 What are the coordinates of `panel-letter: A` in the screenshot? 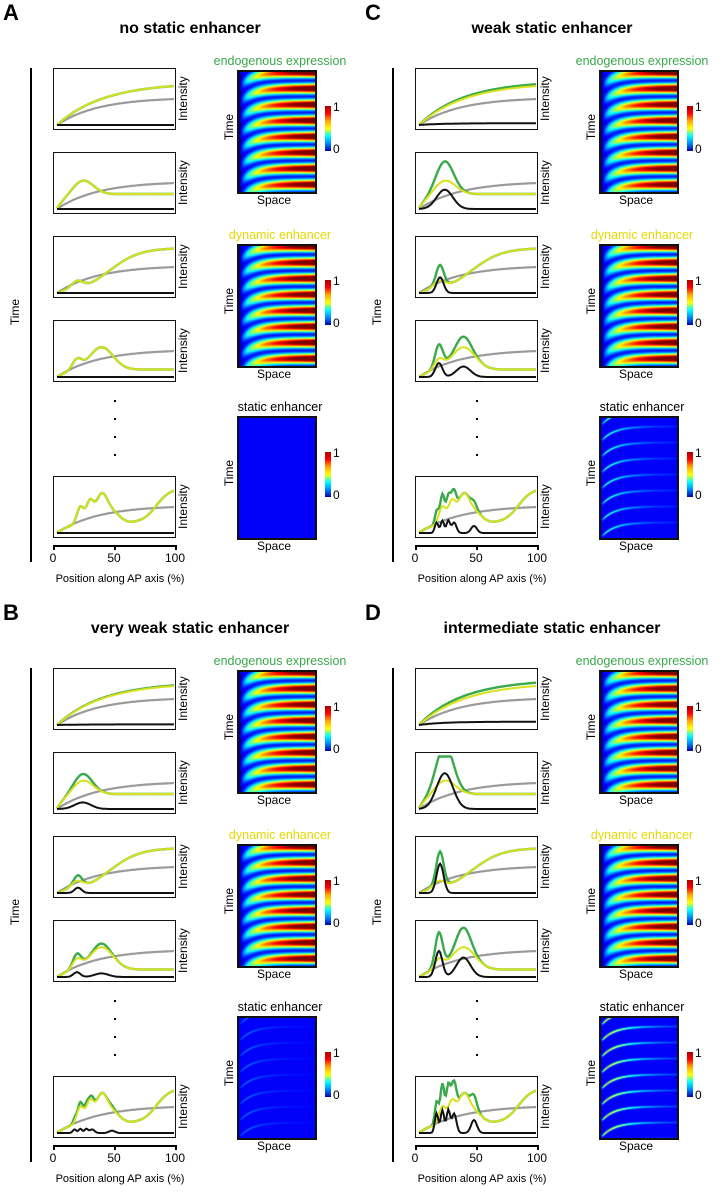 It's located at (11, 12).